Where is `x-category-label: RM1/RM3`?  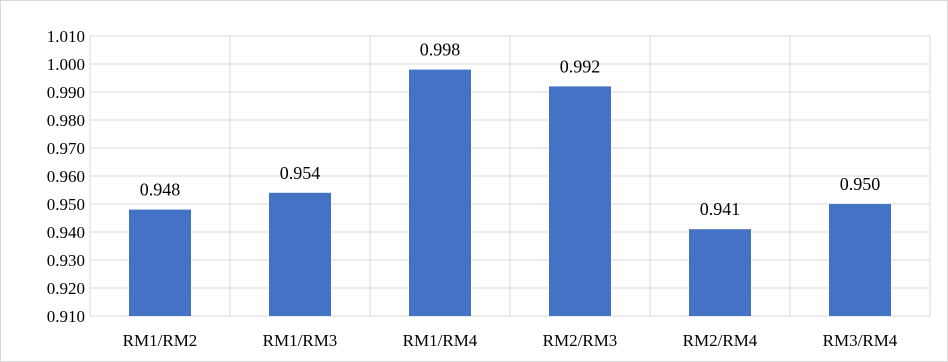
x-category-label: RM1/RM3 is located at coordinates (300, 340).